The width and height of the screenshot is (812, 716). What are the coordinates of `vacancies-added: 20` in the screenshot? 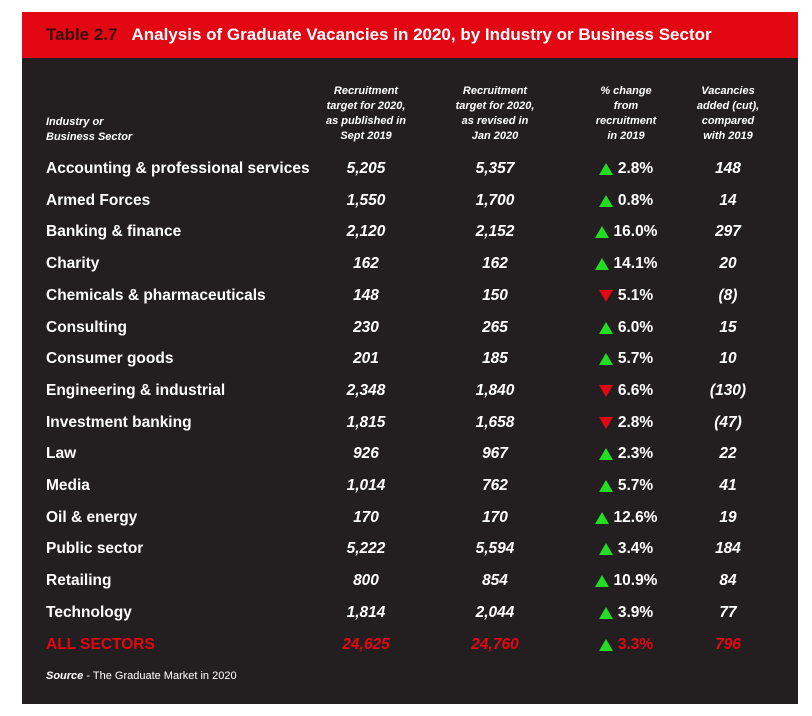 It's located at (728, 264).